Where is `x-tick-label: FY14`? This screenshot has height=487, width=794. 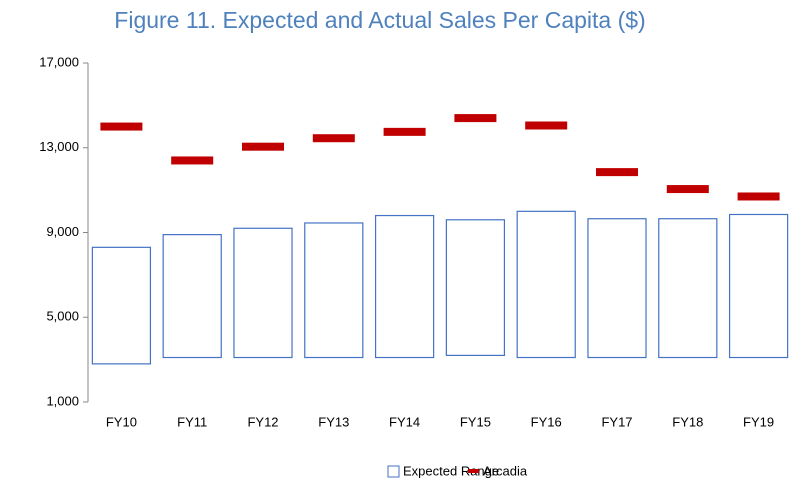
x-tick-label: FY14 is located at coordinates (404, 421).